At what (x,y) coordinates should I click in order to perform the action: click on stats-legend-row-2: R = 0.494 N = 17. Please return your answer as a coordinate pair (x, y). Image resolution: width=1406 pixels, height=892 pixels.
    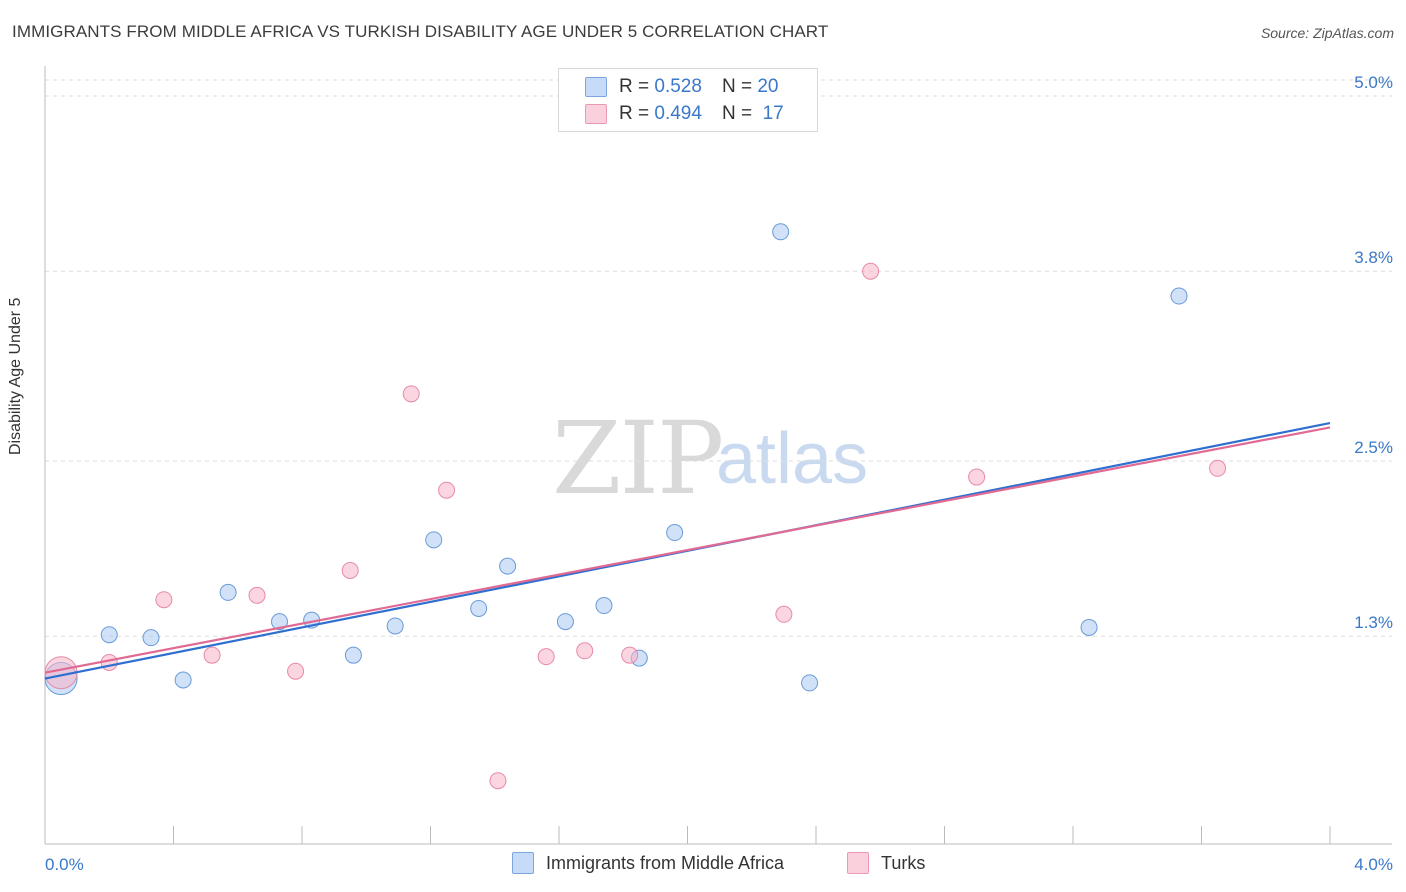
    Looking at the image, I should click on (684, 114).